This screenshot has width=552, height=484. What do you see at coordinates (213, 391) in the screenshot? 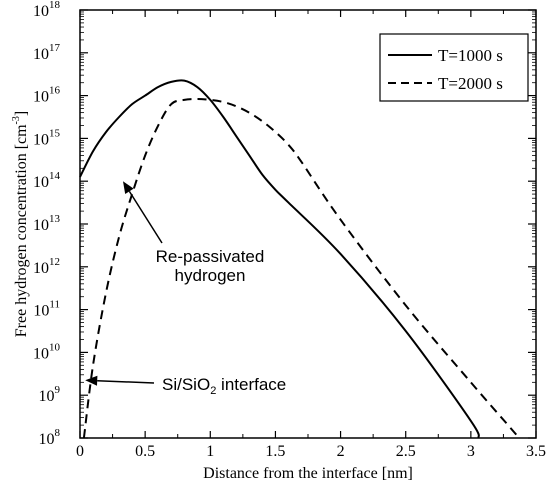
I see `annotation-interface-sub: 2` at bounding box center [213, 391].